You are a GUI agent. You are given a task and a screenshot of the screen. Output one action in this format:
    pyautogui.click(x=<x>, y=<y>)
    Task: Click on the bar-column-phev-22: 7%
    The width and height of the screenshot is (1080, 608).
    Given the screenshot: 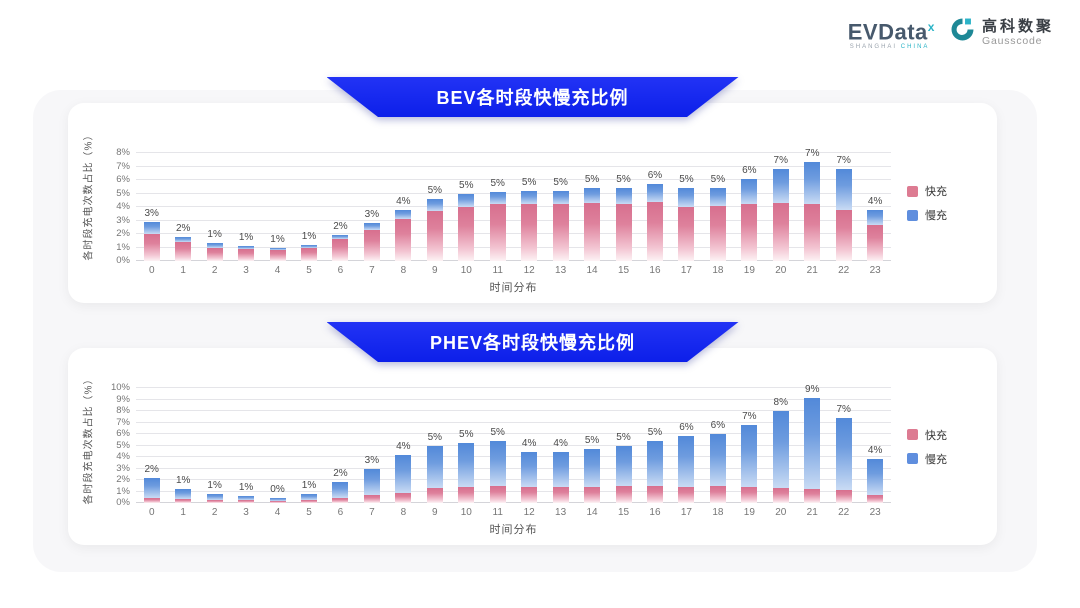 What is the action you would take?
    pyautogui.click(x=843, y=445)
    